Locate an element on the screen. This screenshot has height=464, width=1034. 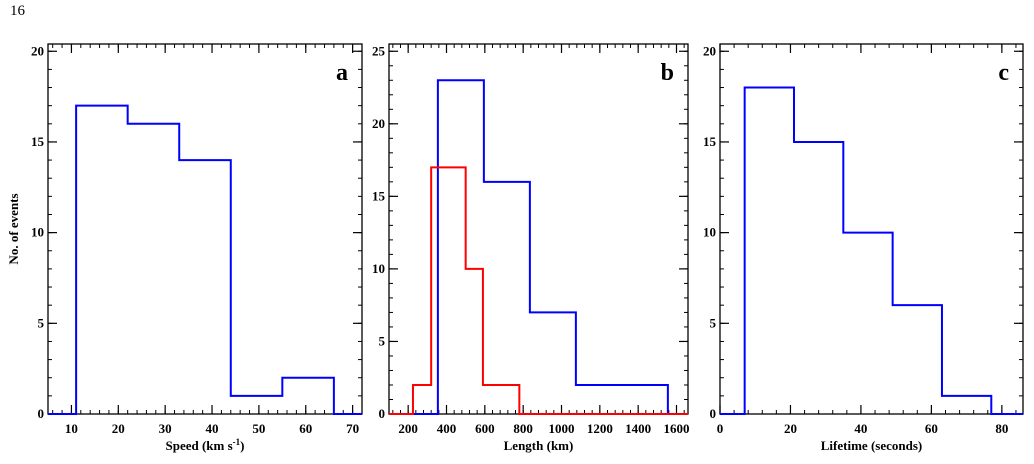
x-axis-title: Length (km) is located at coordinates (539, 445).